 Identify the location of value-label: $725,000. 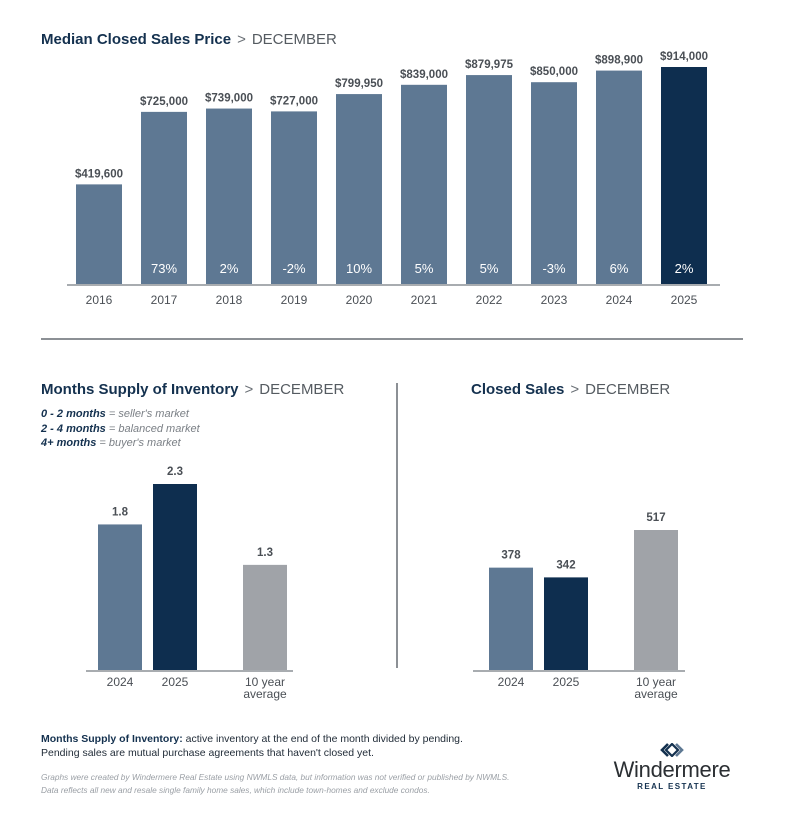
(164, 102).